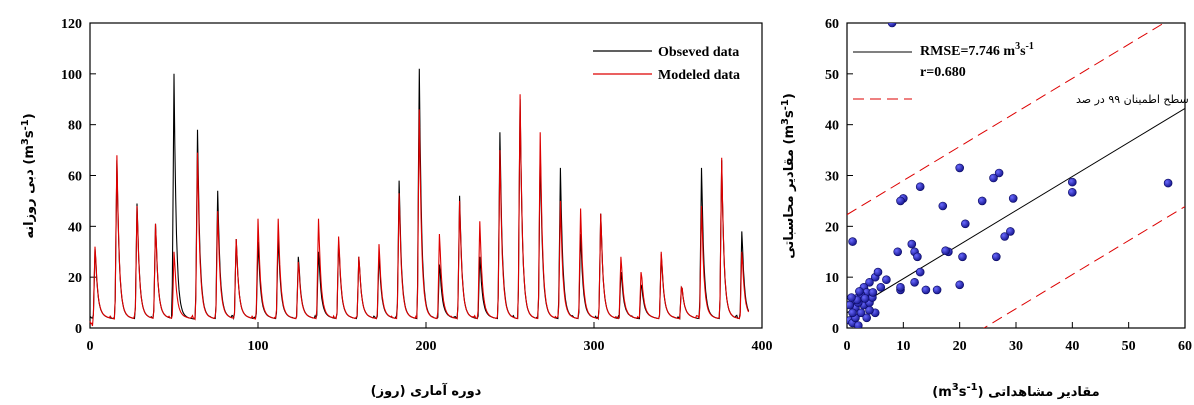 The height and width of the screenshot is (405, 1194). Describe the element at coordinates (832, 278) in the screenshot. I see `y-tick-label: 10` at that location.